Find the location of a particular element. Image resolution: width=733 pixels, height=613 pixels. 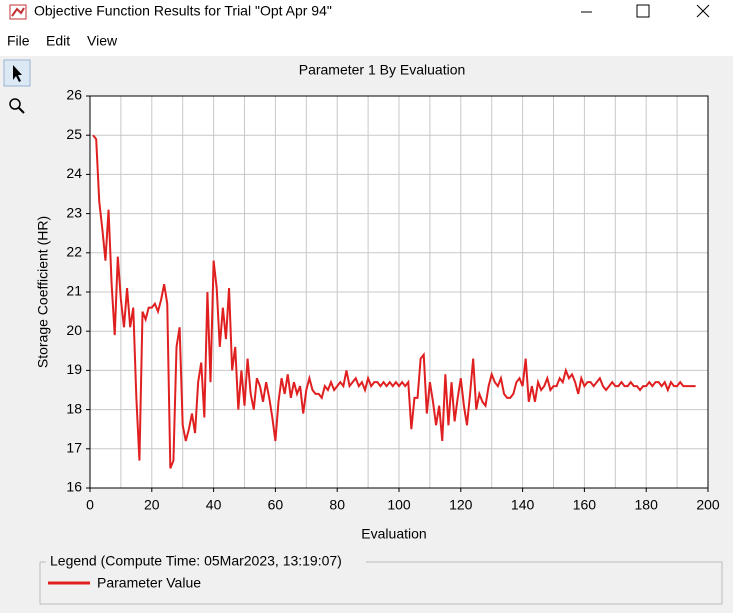

x-tick-label: 80 is located at coordinates (337, 505).